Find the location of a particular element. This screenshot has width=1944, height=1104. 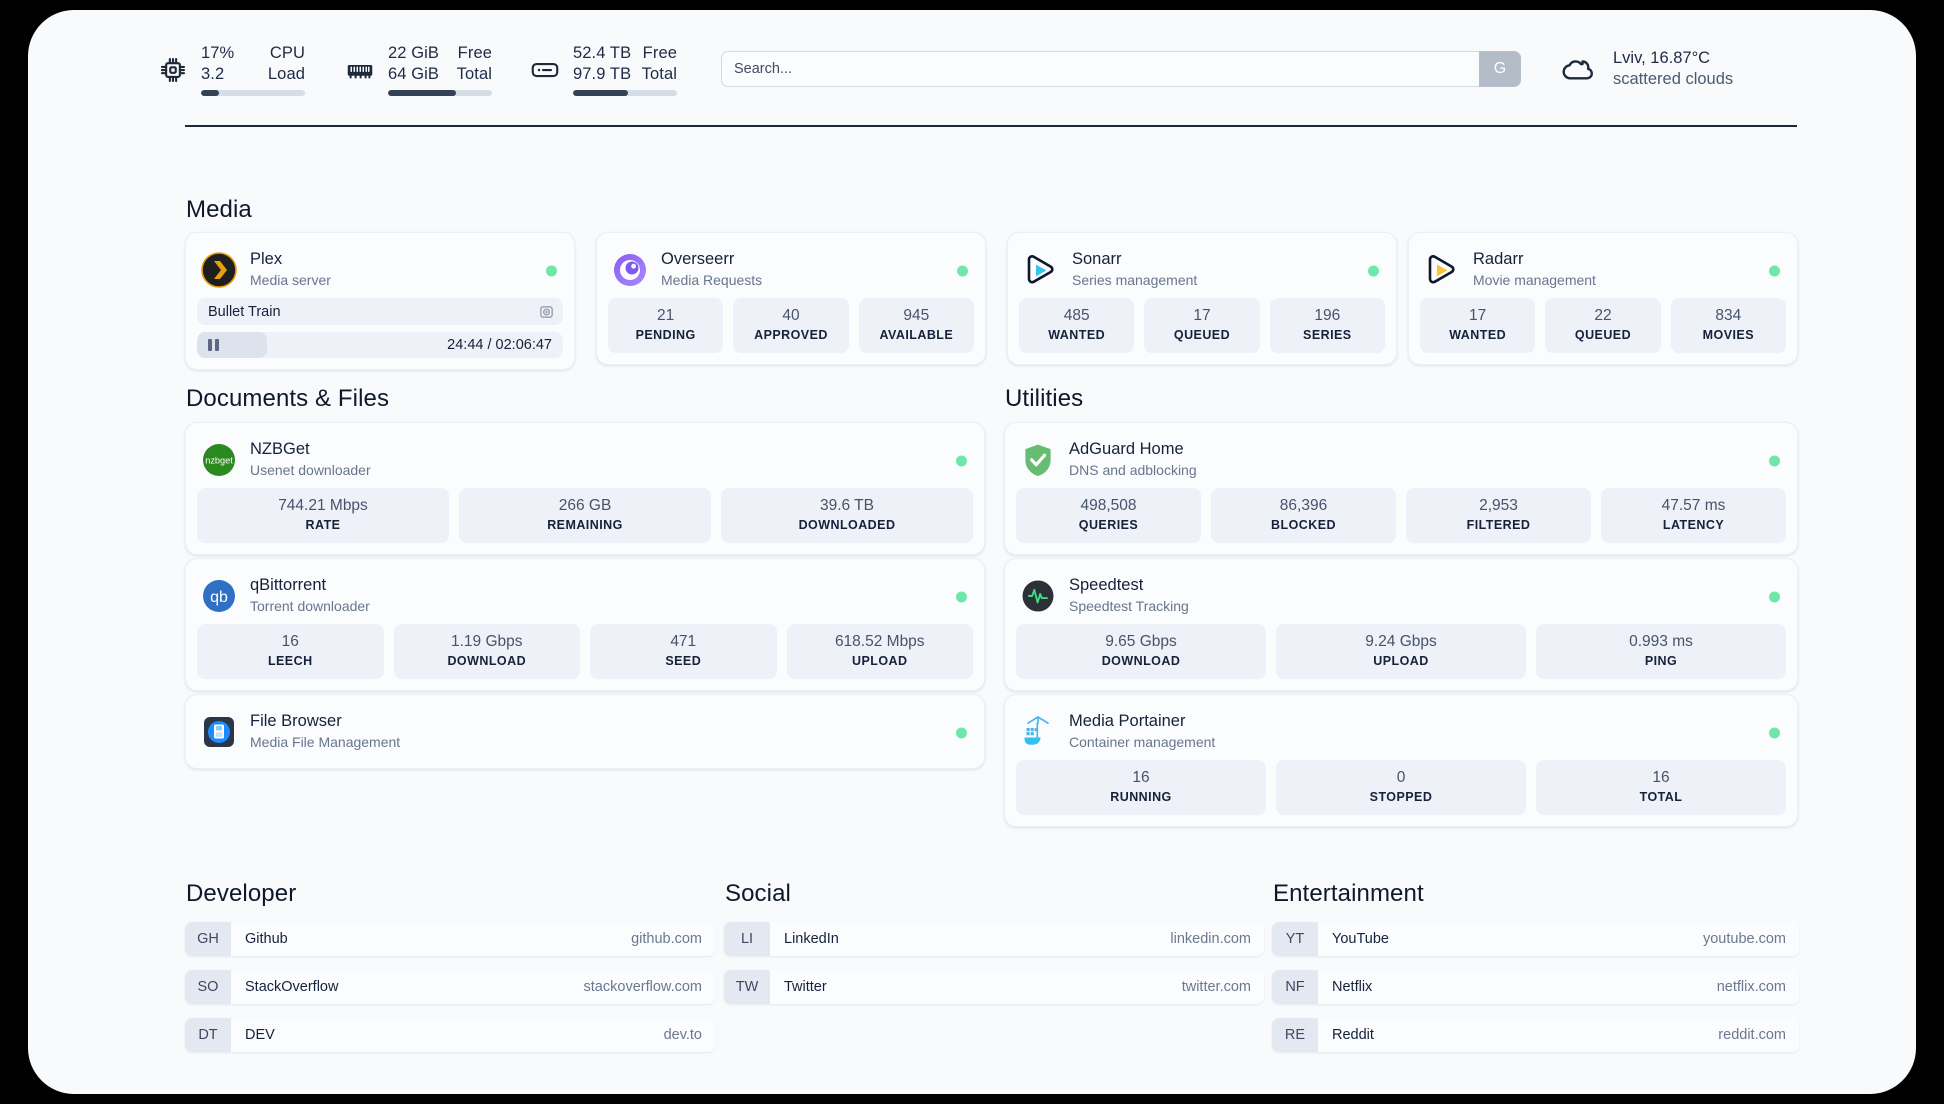

pause-icon is located at coordinates (213, 345).